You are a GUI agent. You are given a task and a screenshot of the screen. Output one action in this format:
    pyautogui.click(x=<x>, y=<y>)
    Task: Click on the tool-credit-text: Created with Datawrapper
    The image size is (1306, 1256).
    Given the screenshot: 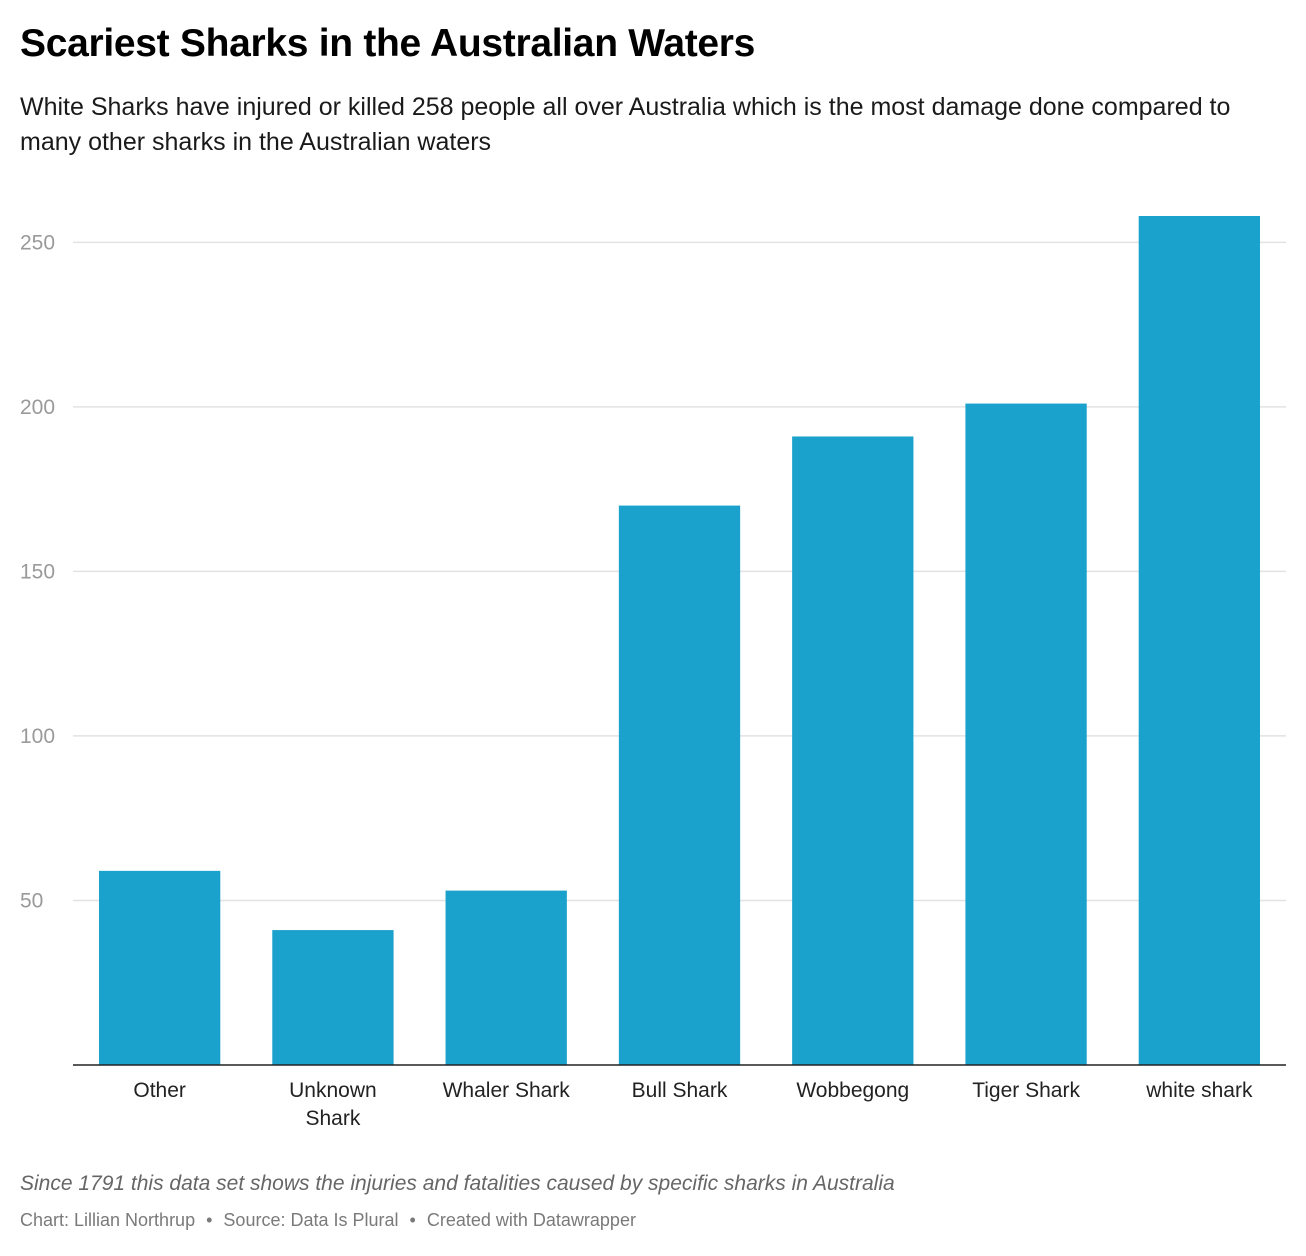 What is the action you would take?
    pyautogui.click(x=531, y=1220)
    